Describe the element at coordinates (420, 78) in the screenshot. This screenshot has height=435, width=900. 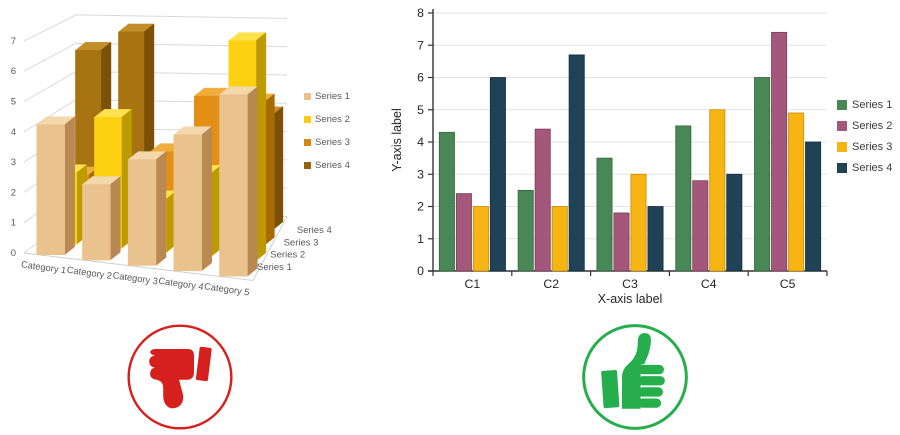
I see `y-tick-label: 6` at that location.